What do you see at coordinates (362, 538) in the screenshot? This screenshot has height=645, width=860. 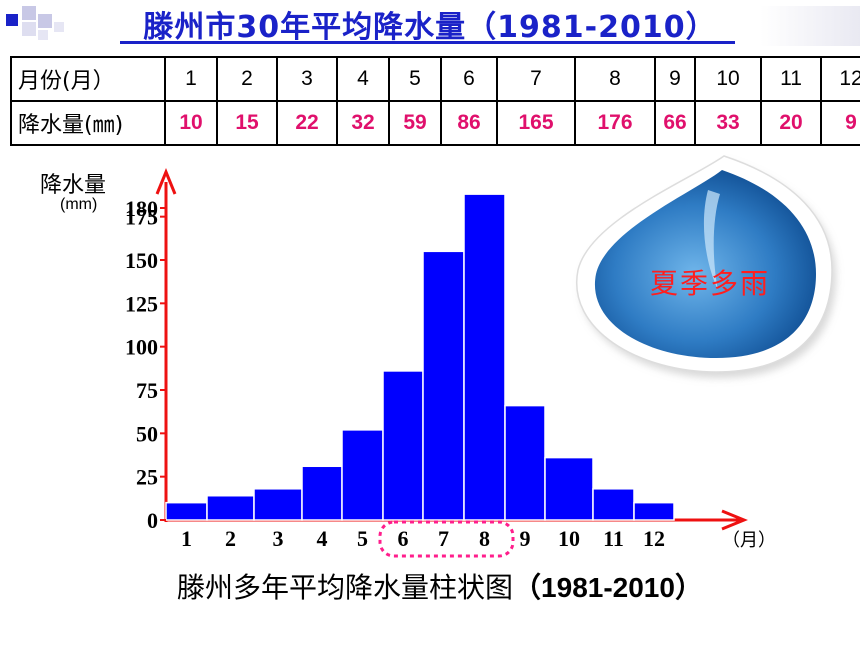 I see `x-tick-label: 5` at bounding box center [362, 538].